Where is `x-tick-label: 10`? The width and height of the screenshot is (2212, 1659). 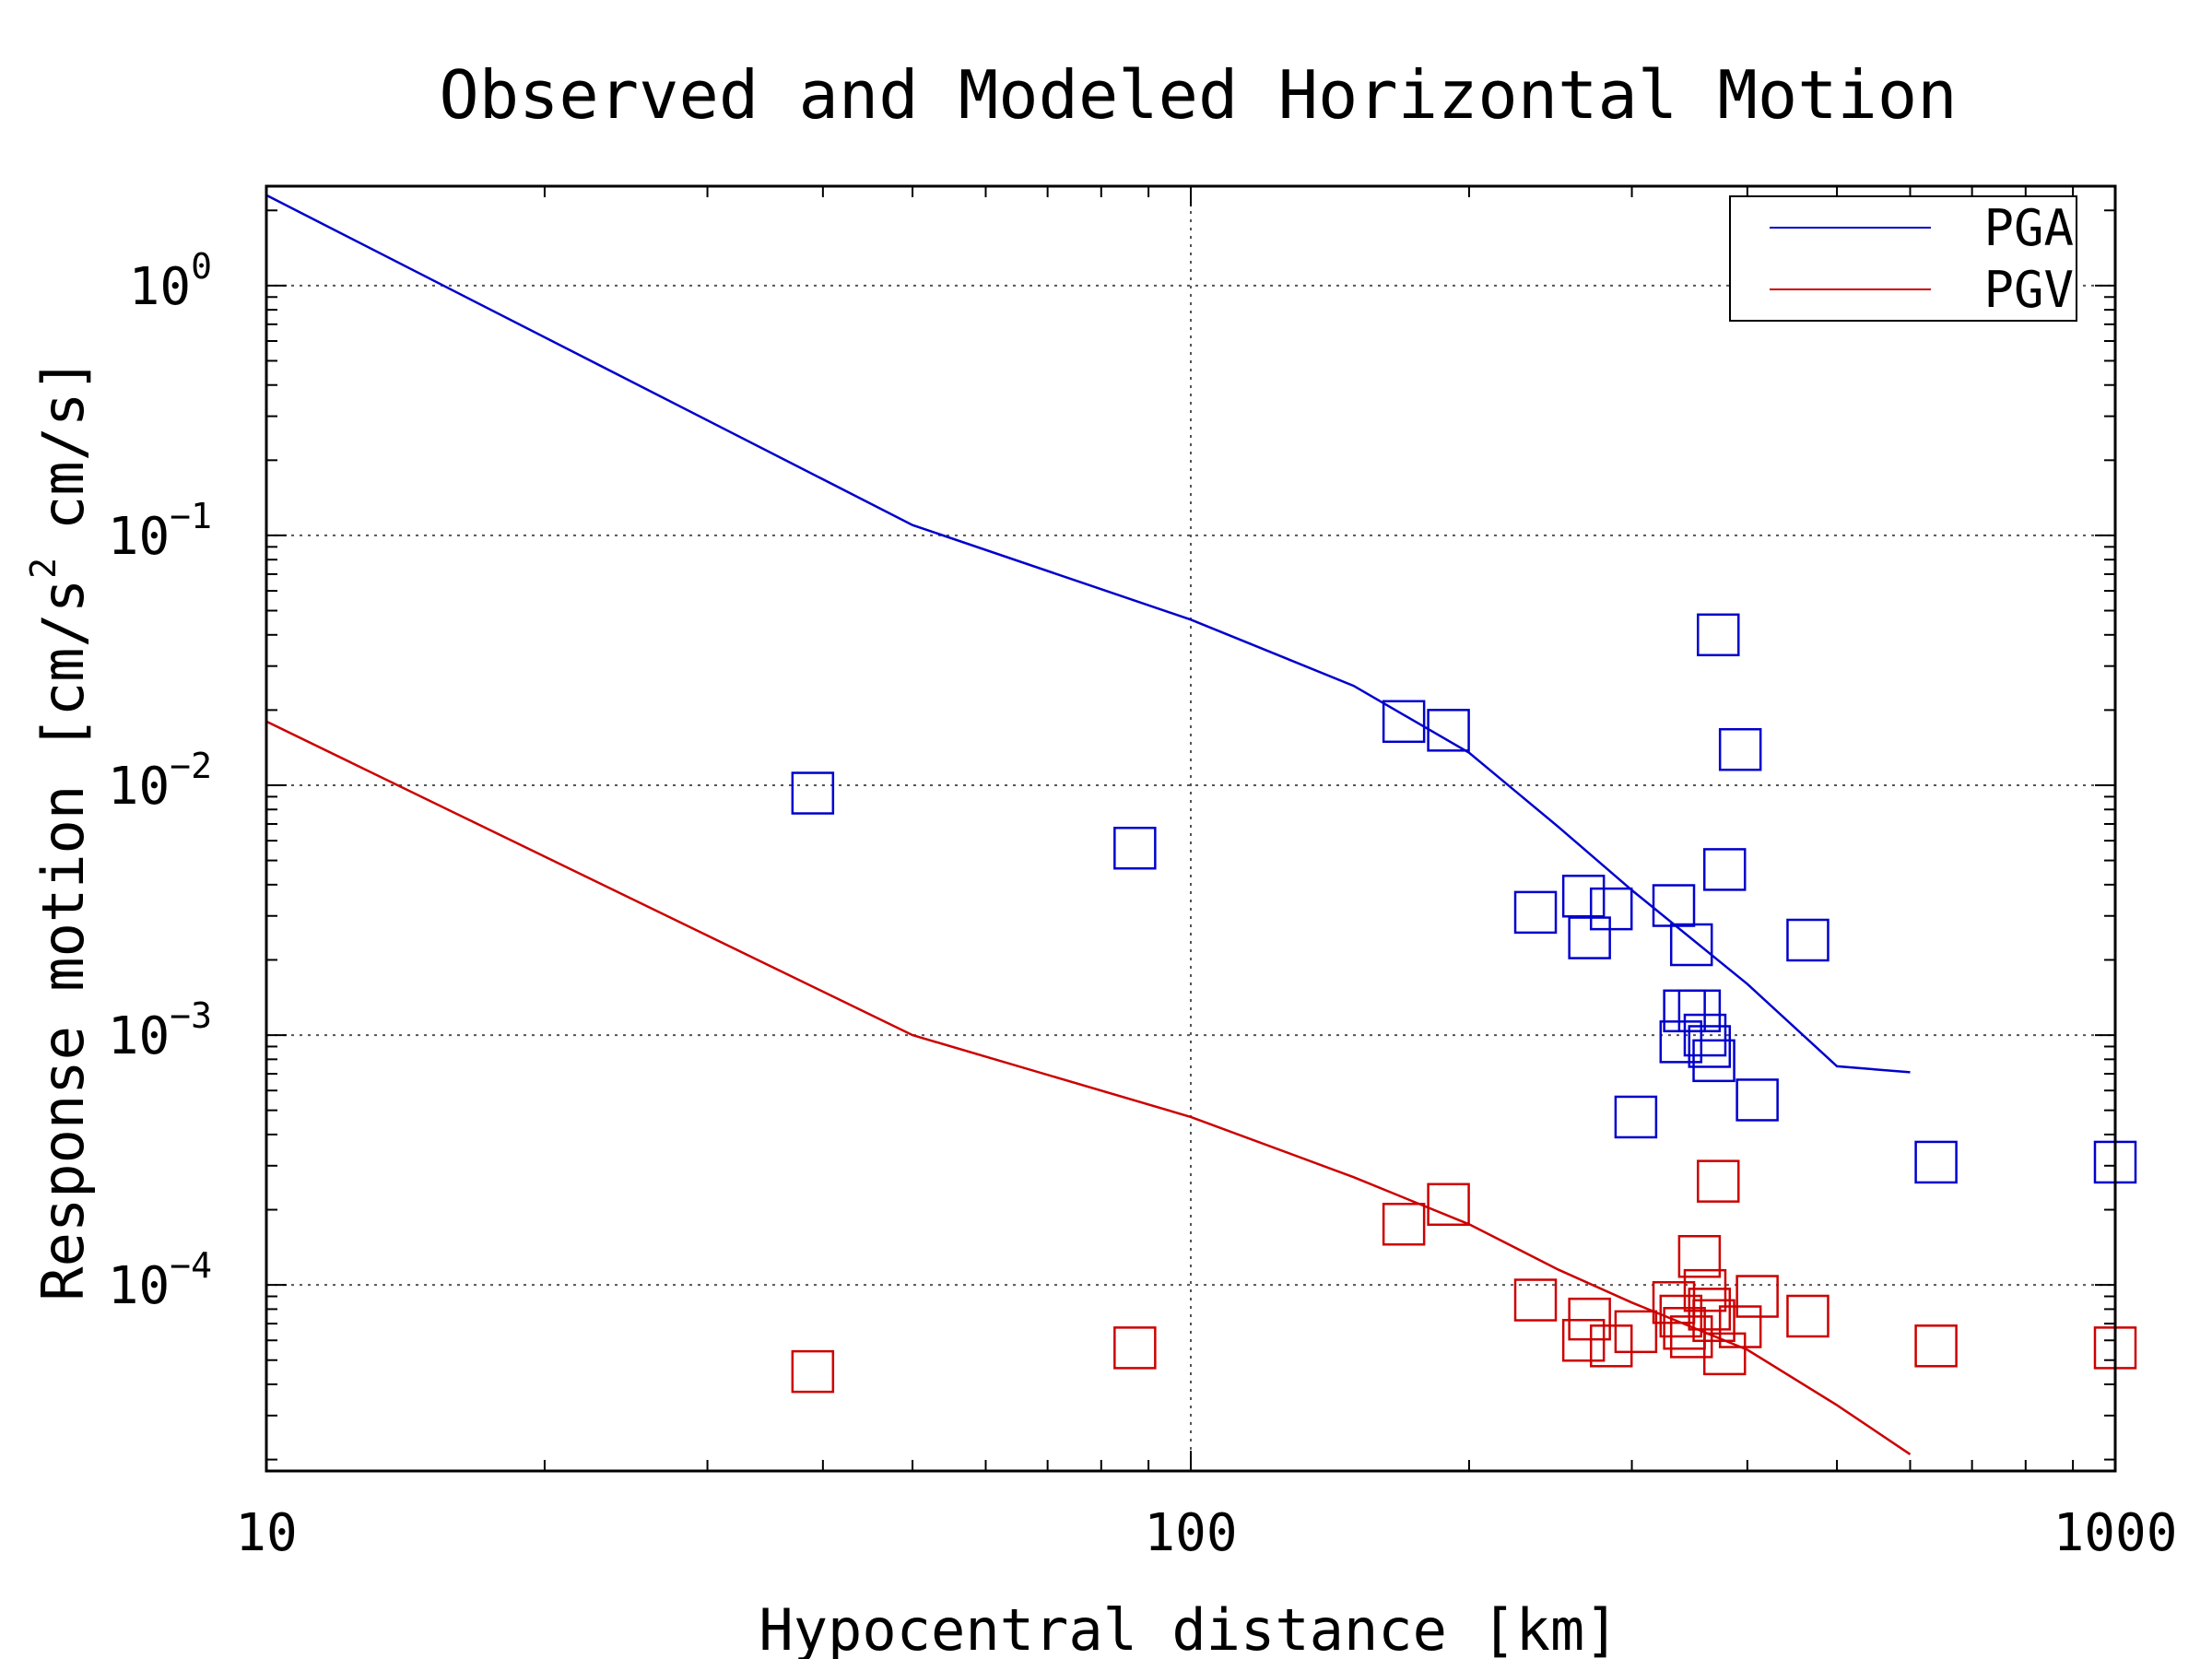
x-tick-label: 10 is located at coordinates (266, 1533).